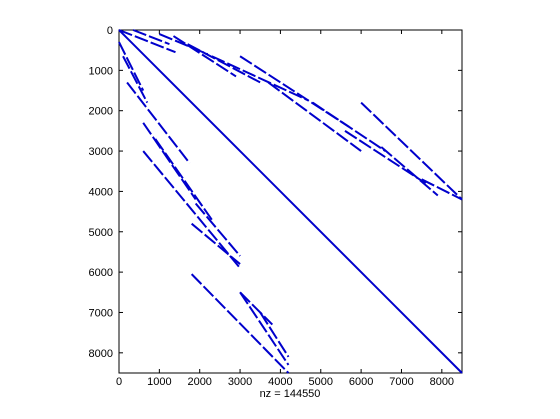 This screenshot has width=560, height=419. What do you see at coordinates (361, 382) in the screenshot?
I see `x-tick-label: 6000` at bounding box center [361, 382].